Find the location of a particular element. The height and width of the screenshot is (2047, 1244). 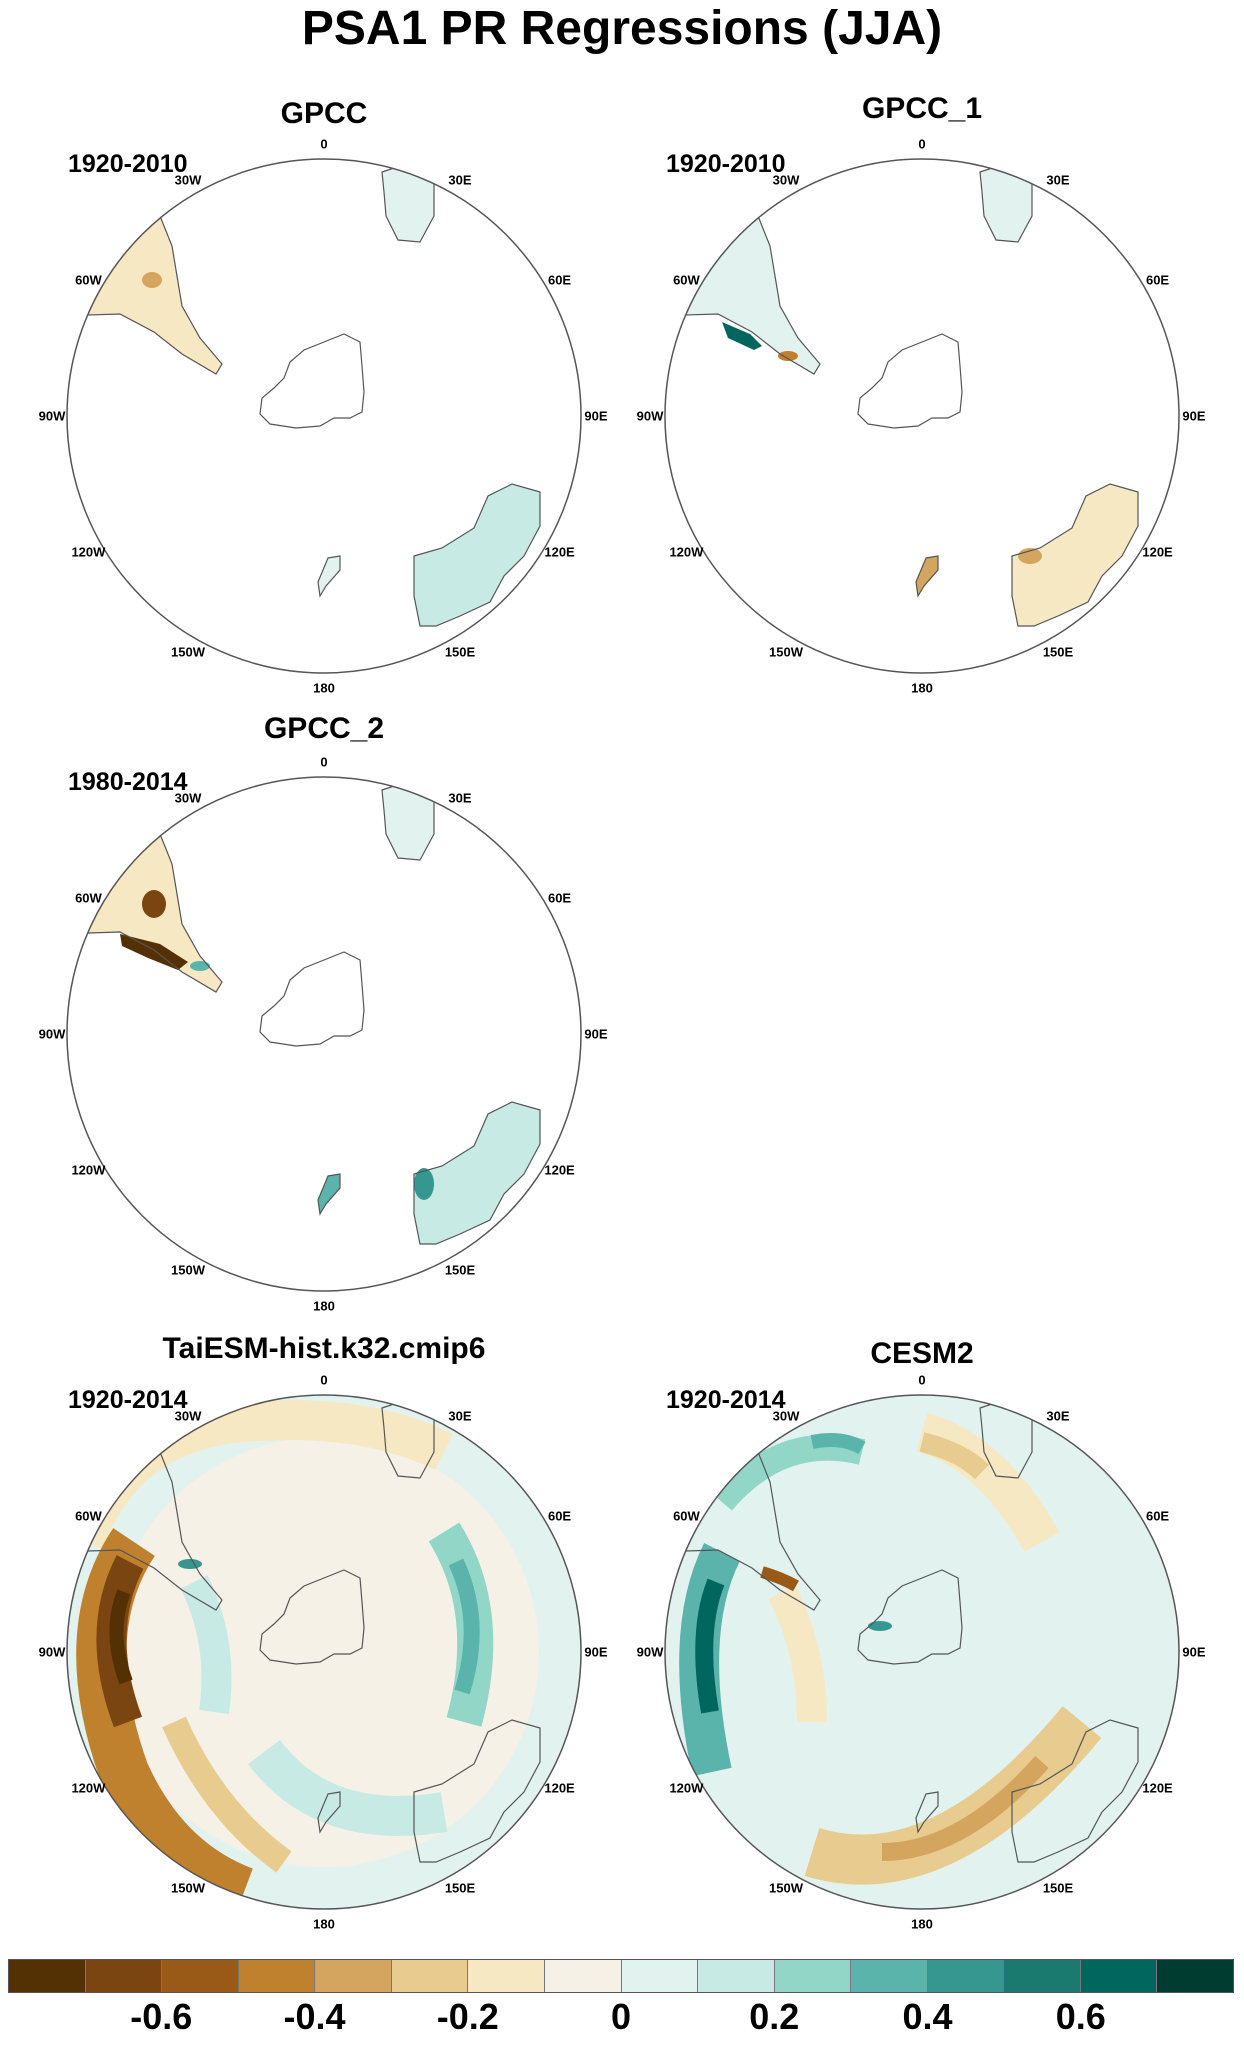

dark-brown-stripe is located at coordinates (154, 952).